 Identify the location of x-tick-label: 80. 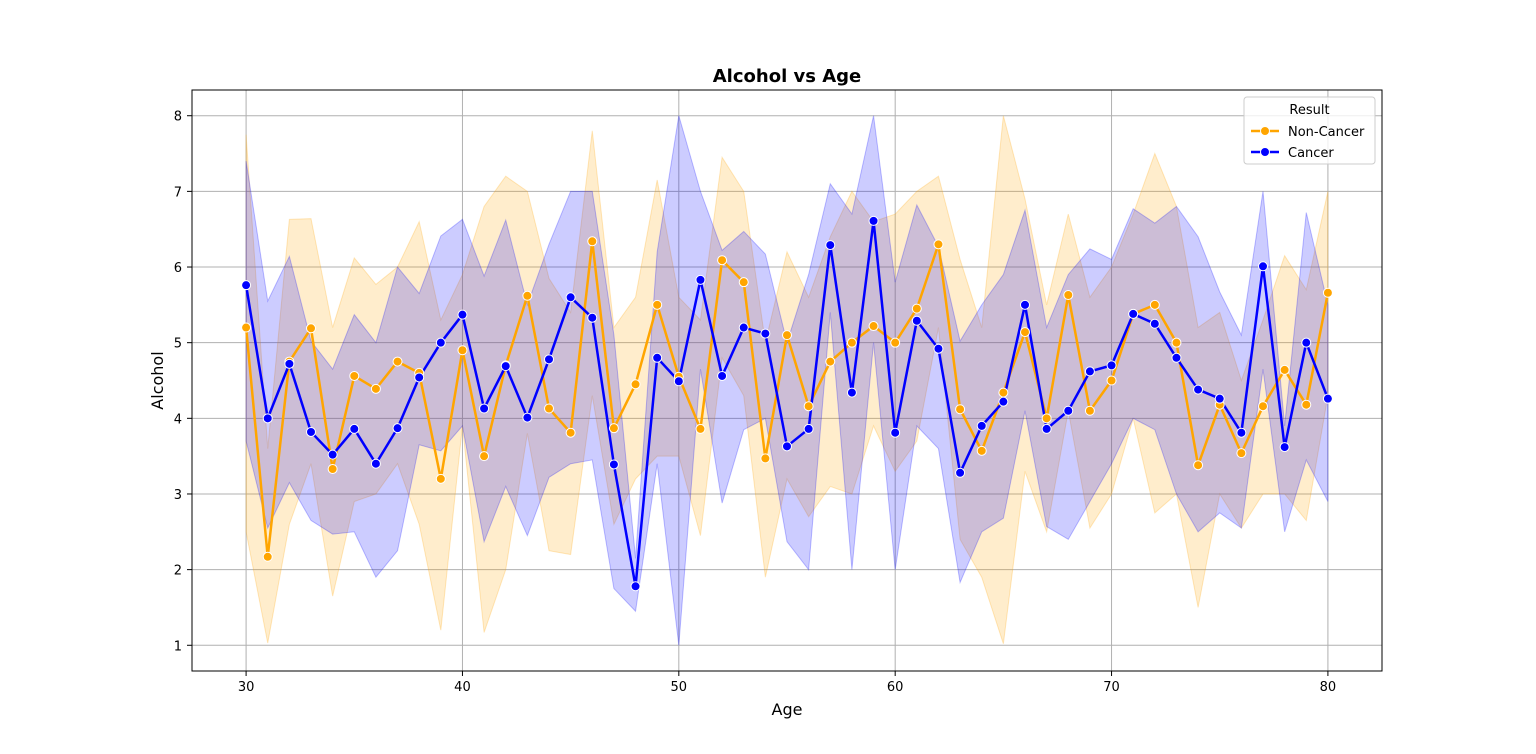
(1328, 687).